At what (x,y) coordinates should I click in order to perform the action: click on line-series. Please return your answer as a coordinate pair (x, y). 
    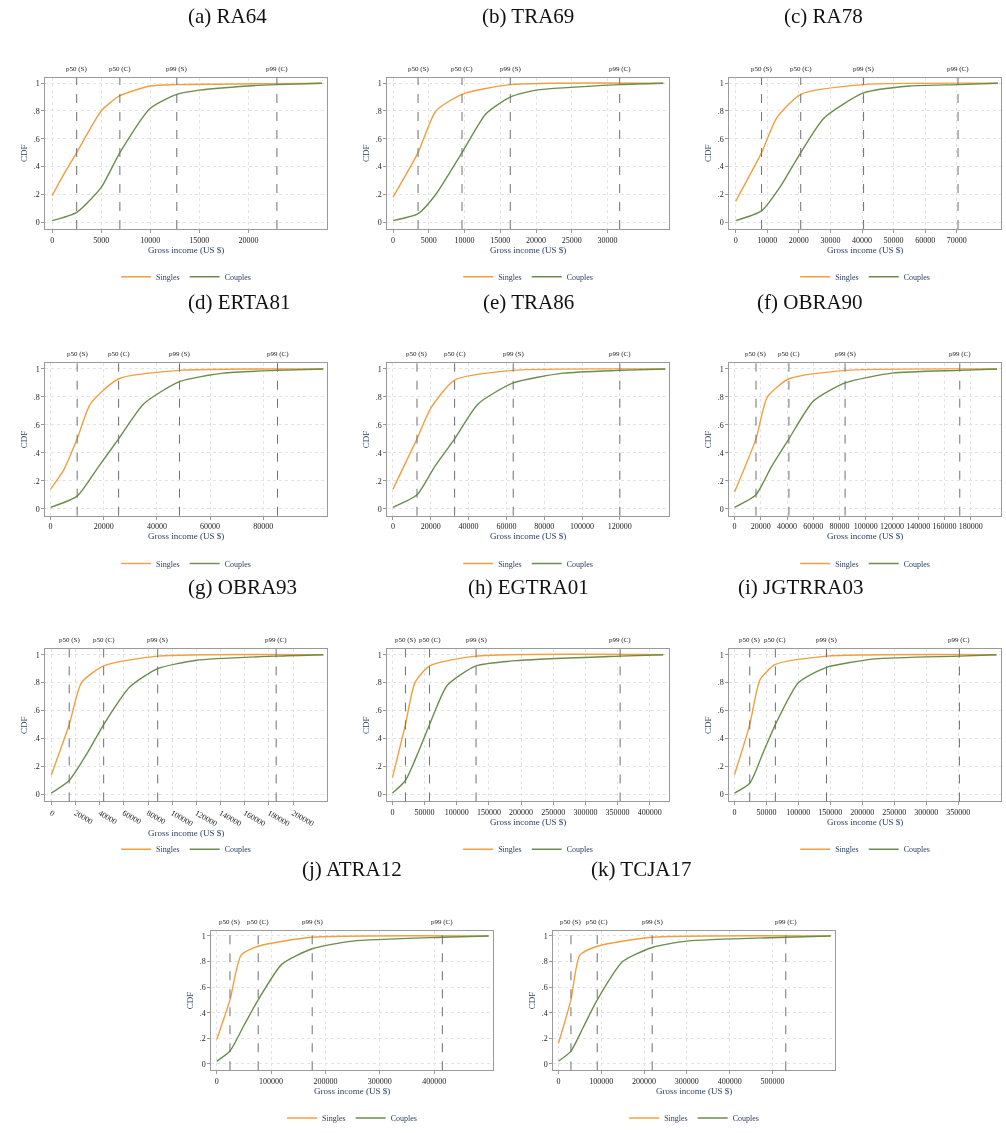
    Looking at the image, I should click on (528, 152).